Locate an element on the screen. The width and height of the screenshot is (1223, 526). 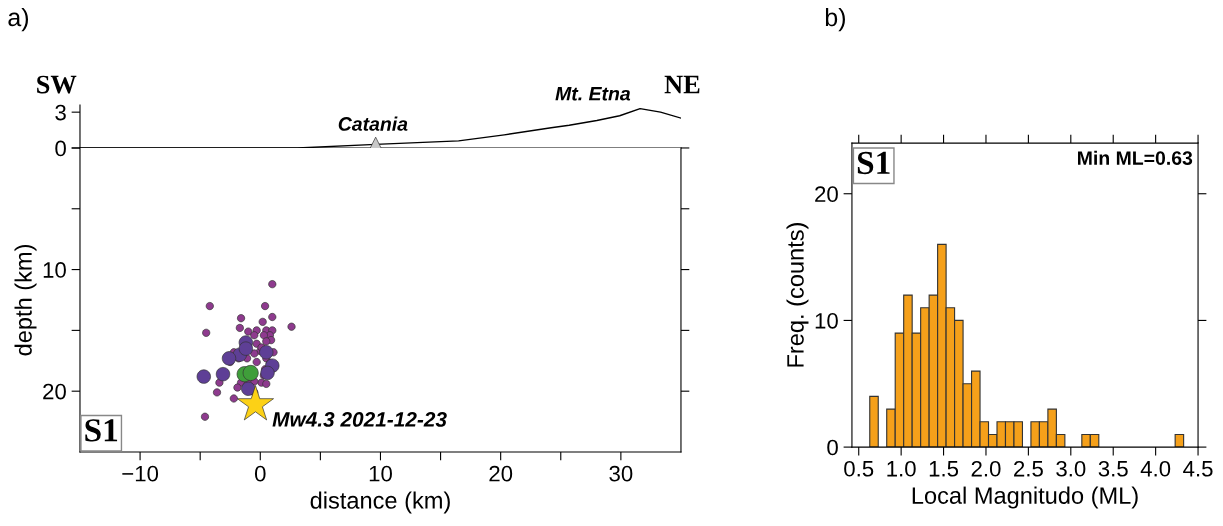
x-tick-label: 3.5 is located at coordinates (1113, 468).